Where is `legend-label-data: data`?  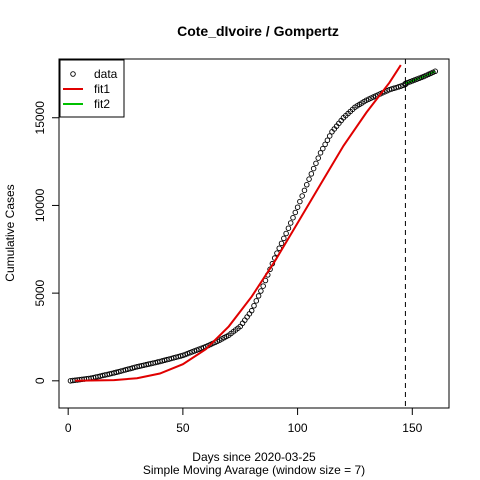 legend-label-data: data is located at coordinates (106, 74).